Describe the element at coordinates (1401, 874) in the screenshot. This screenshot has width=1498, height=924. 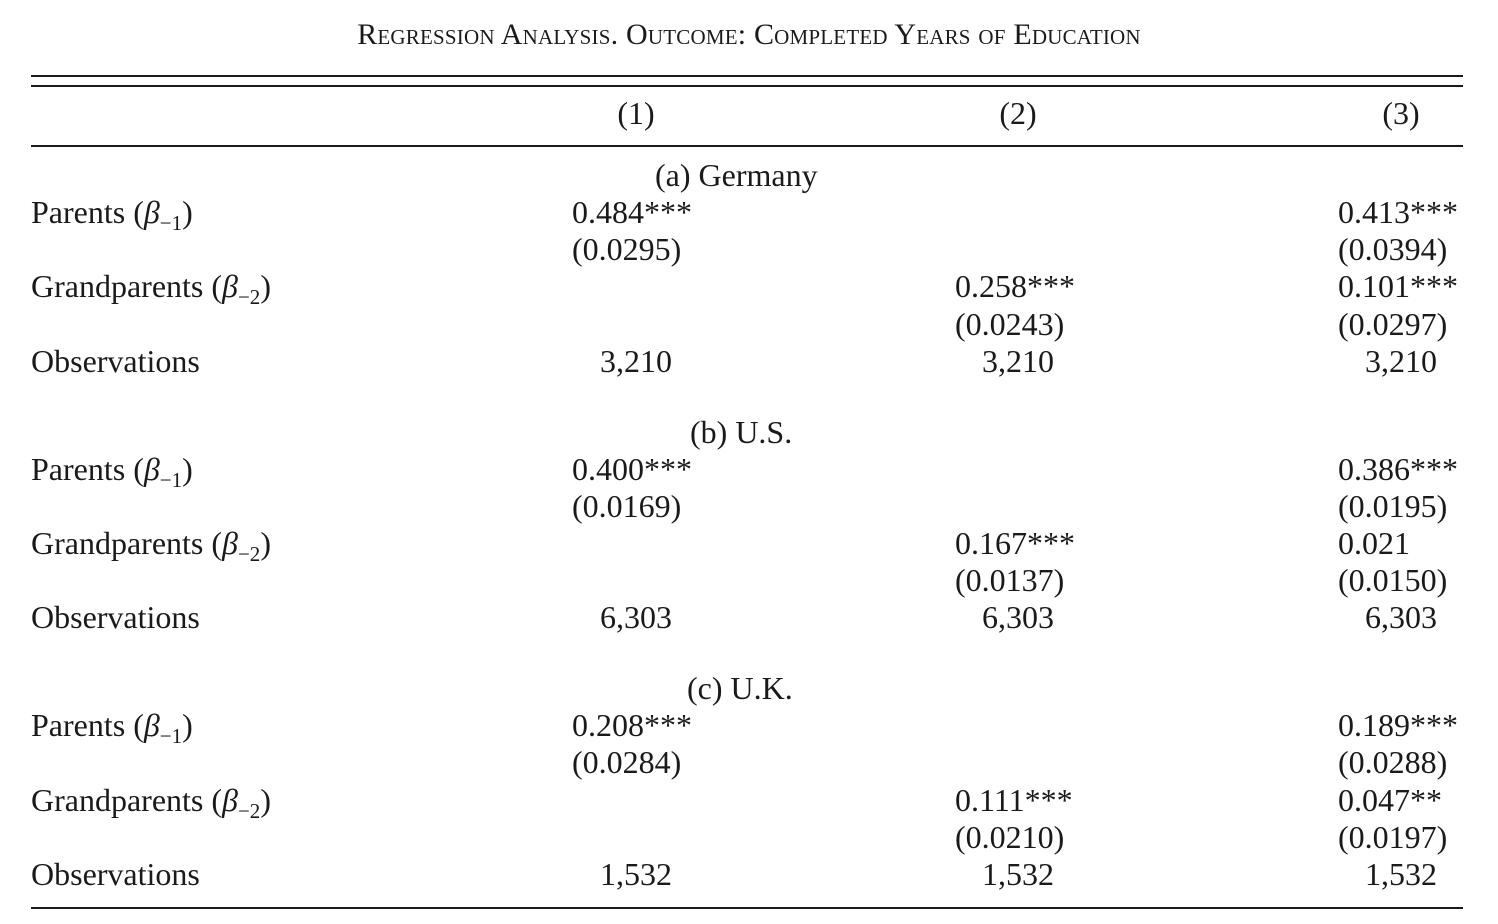
I see `observations-c3: 1,532` at that location.